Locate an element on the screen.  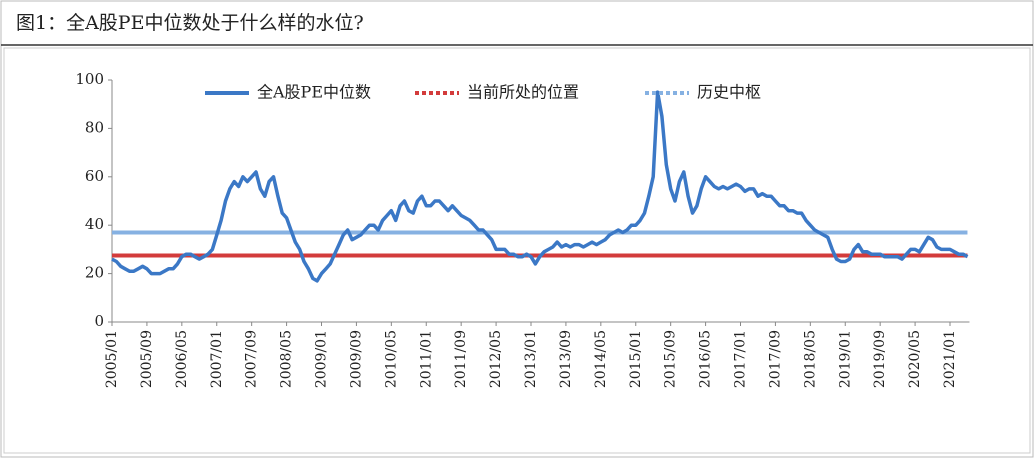
x-tick-label: 2019/01 is located at coordinates (845, 359).